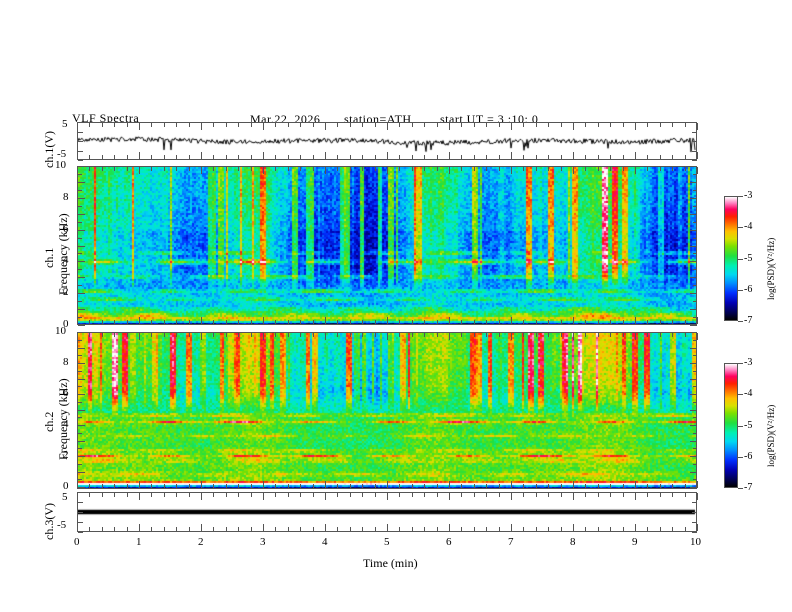 The image size is (792, 612). What do you see at coordinates (694, 492) in the screenshot?
I see `y-tick-right-p3` at bounding box center [694, 492].